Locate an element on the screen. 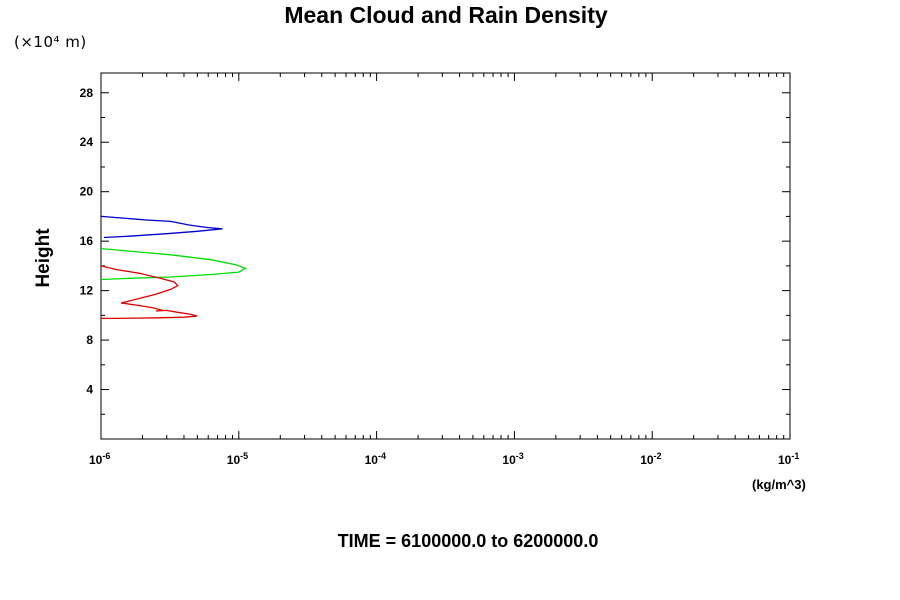 This screenshot has width=900, height=600. y-unit-text: (×10⁴ m) is located at coordinates (50, 42).